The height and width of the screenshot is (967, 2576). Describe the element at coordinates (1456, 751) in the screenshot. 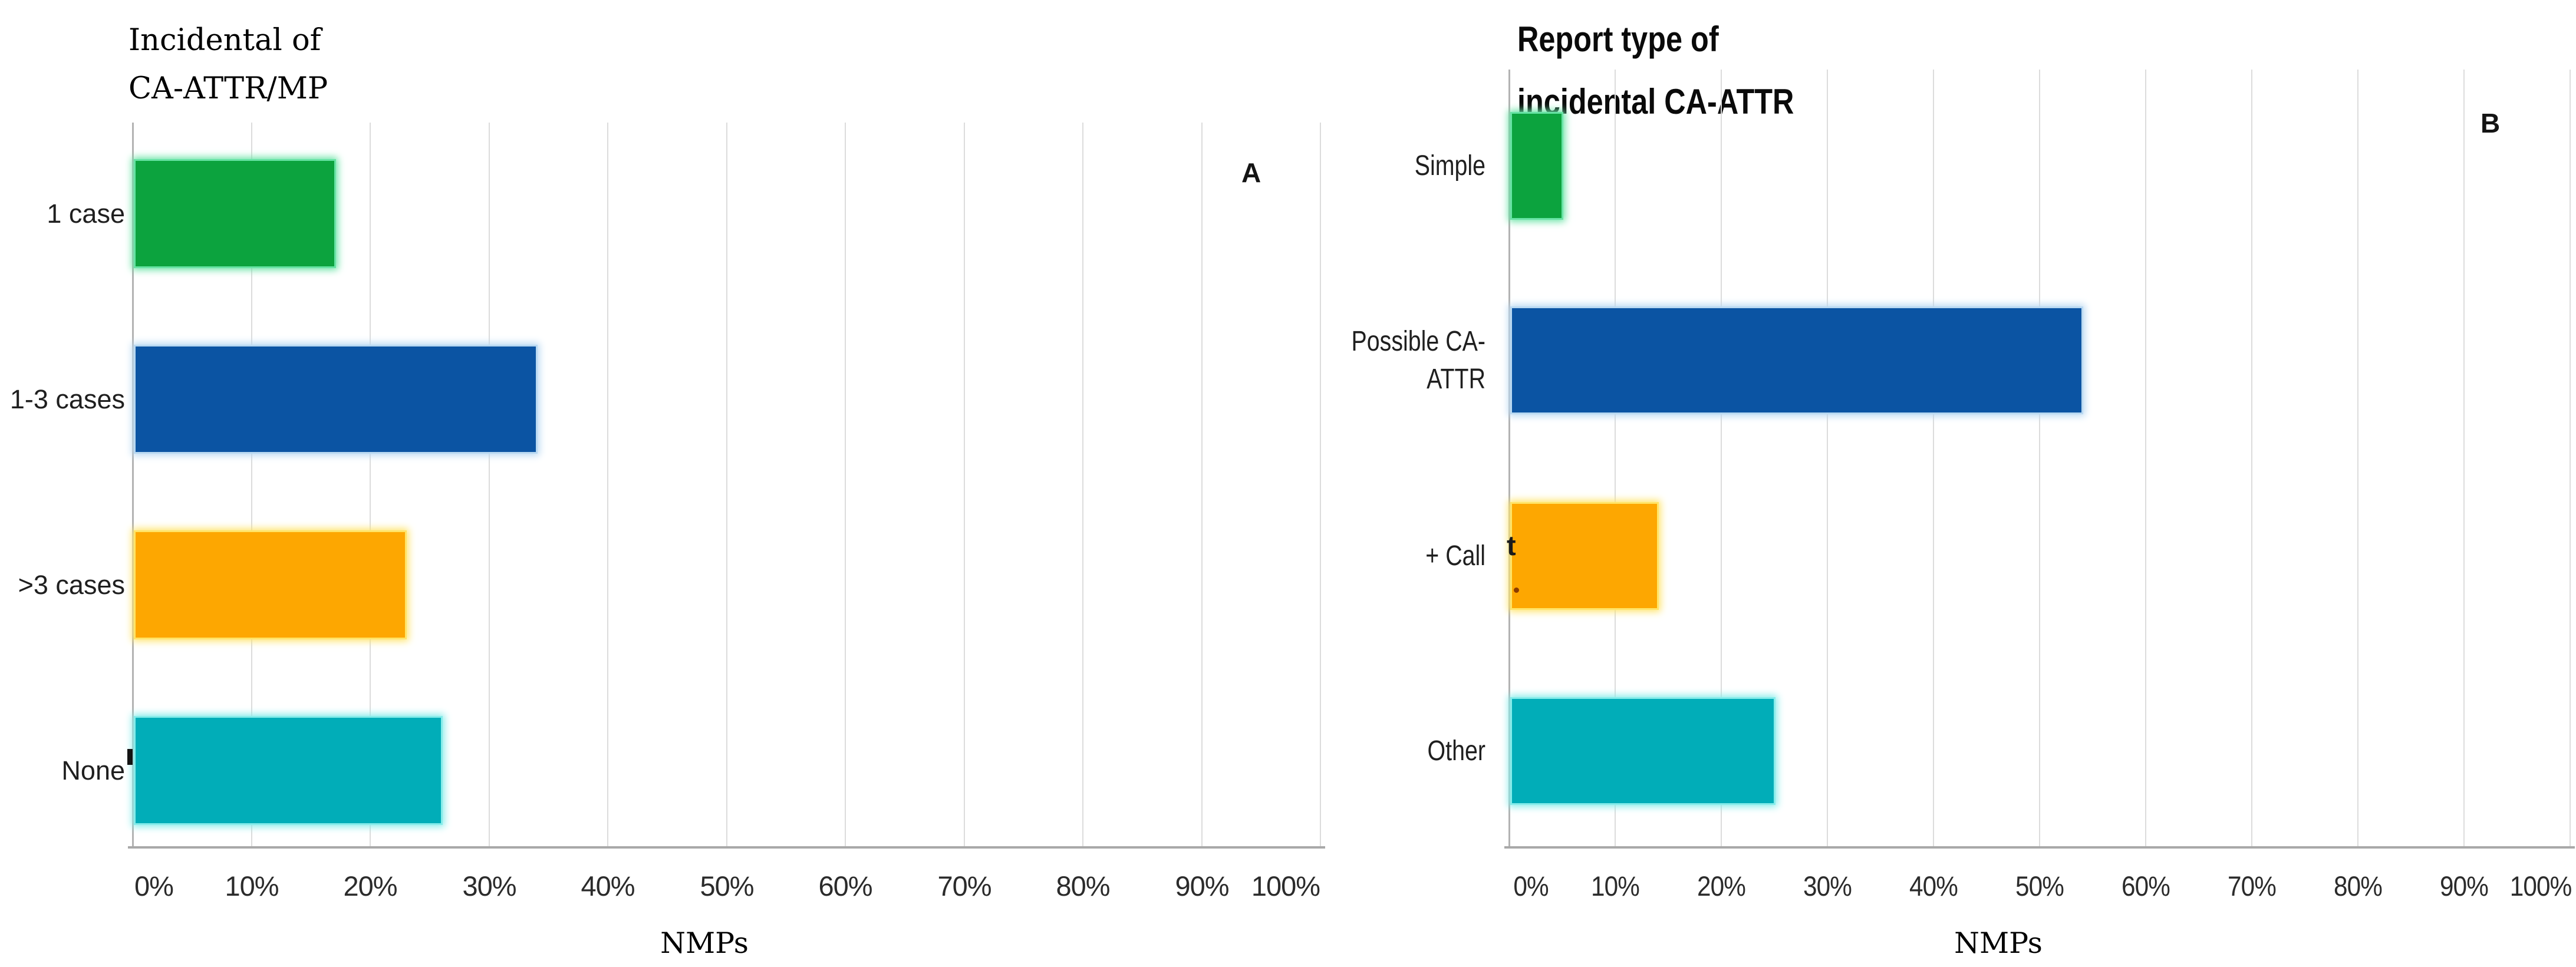

I see `category-label-line: Other` at that location.